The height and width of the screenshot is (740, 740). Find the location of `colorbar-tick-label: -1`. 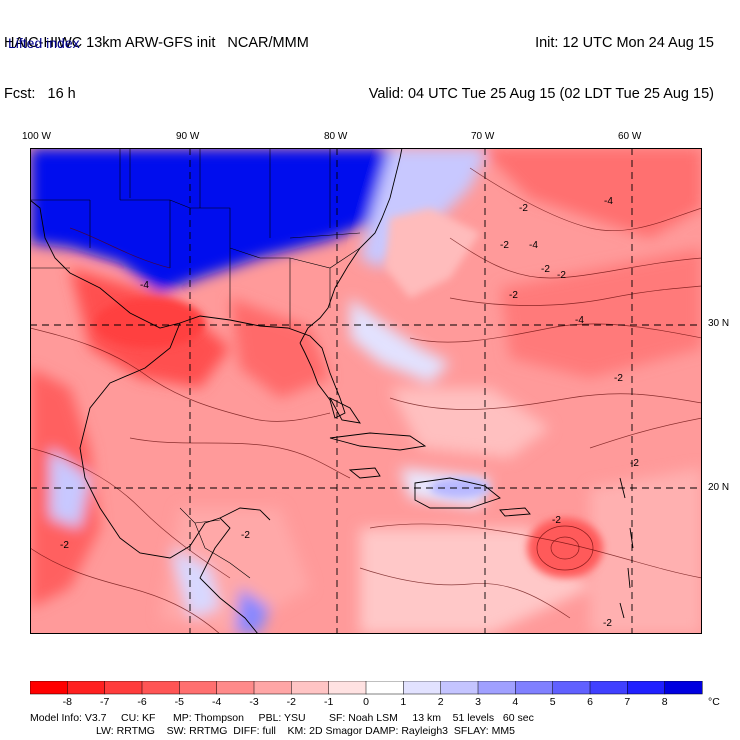

colorbar-tick-label: -1 is located at coordinates (328, 702).